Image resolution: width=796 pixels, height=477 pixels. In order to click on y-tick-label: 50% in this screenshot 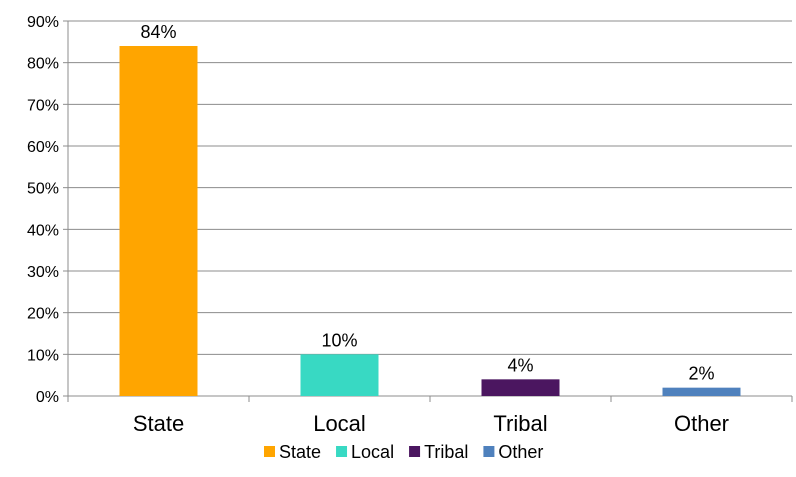, I will do `click(43, 189)`.